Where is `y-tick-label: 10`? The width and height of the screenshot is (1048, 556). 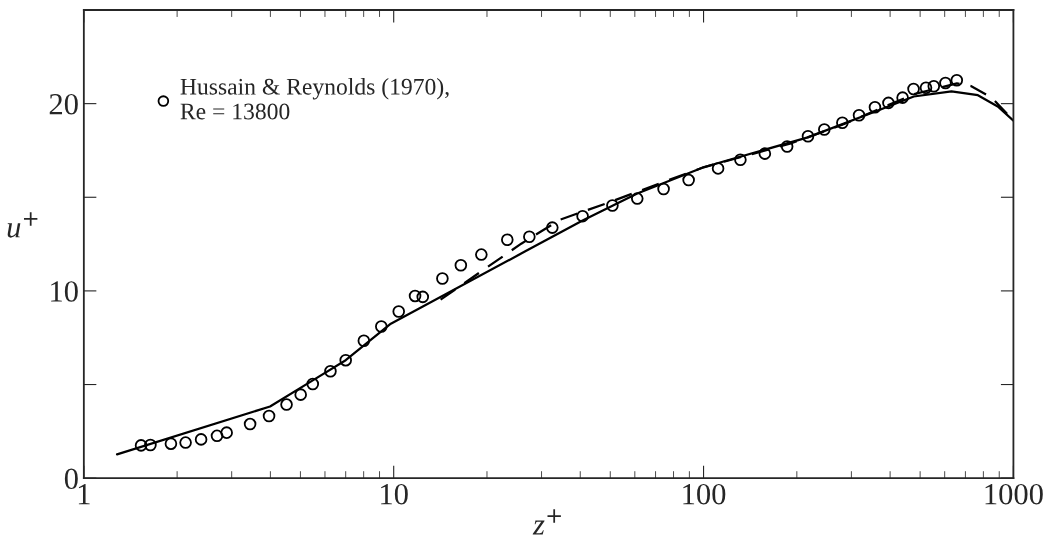
y-tick-label: 10 is located at coordinates (64, 291).